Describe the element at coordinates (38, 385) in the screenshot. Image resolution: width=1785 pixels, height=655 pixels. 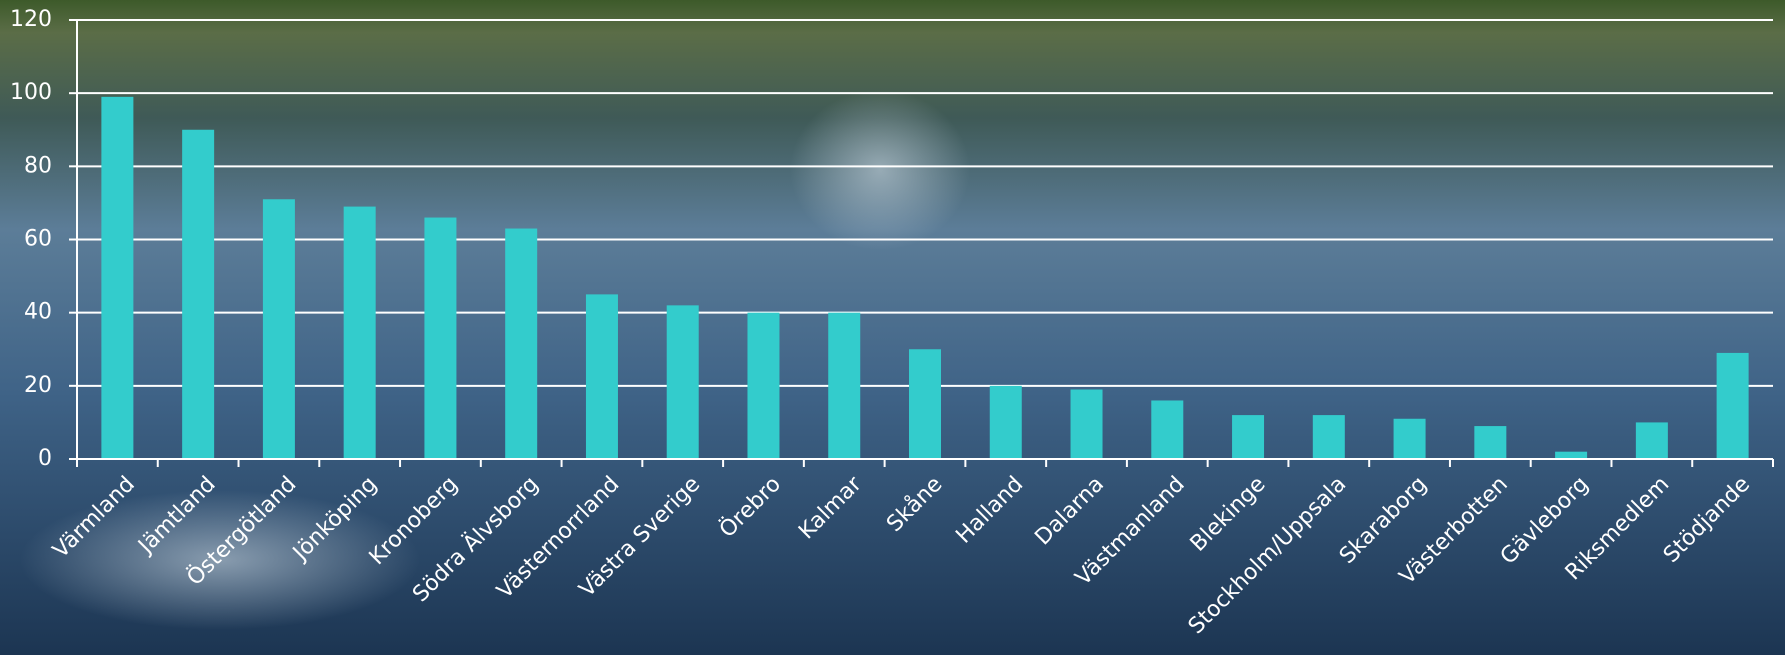
I see `y-tick-label: 20` at that location.